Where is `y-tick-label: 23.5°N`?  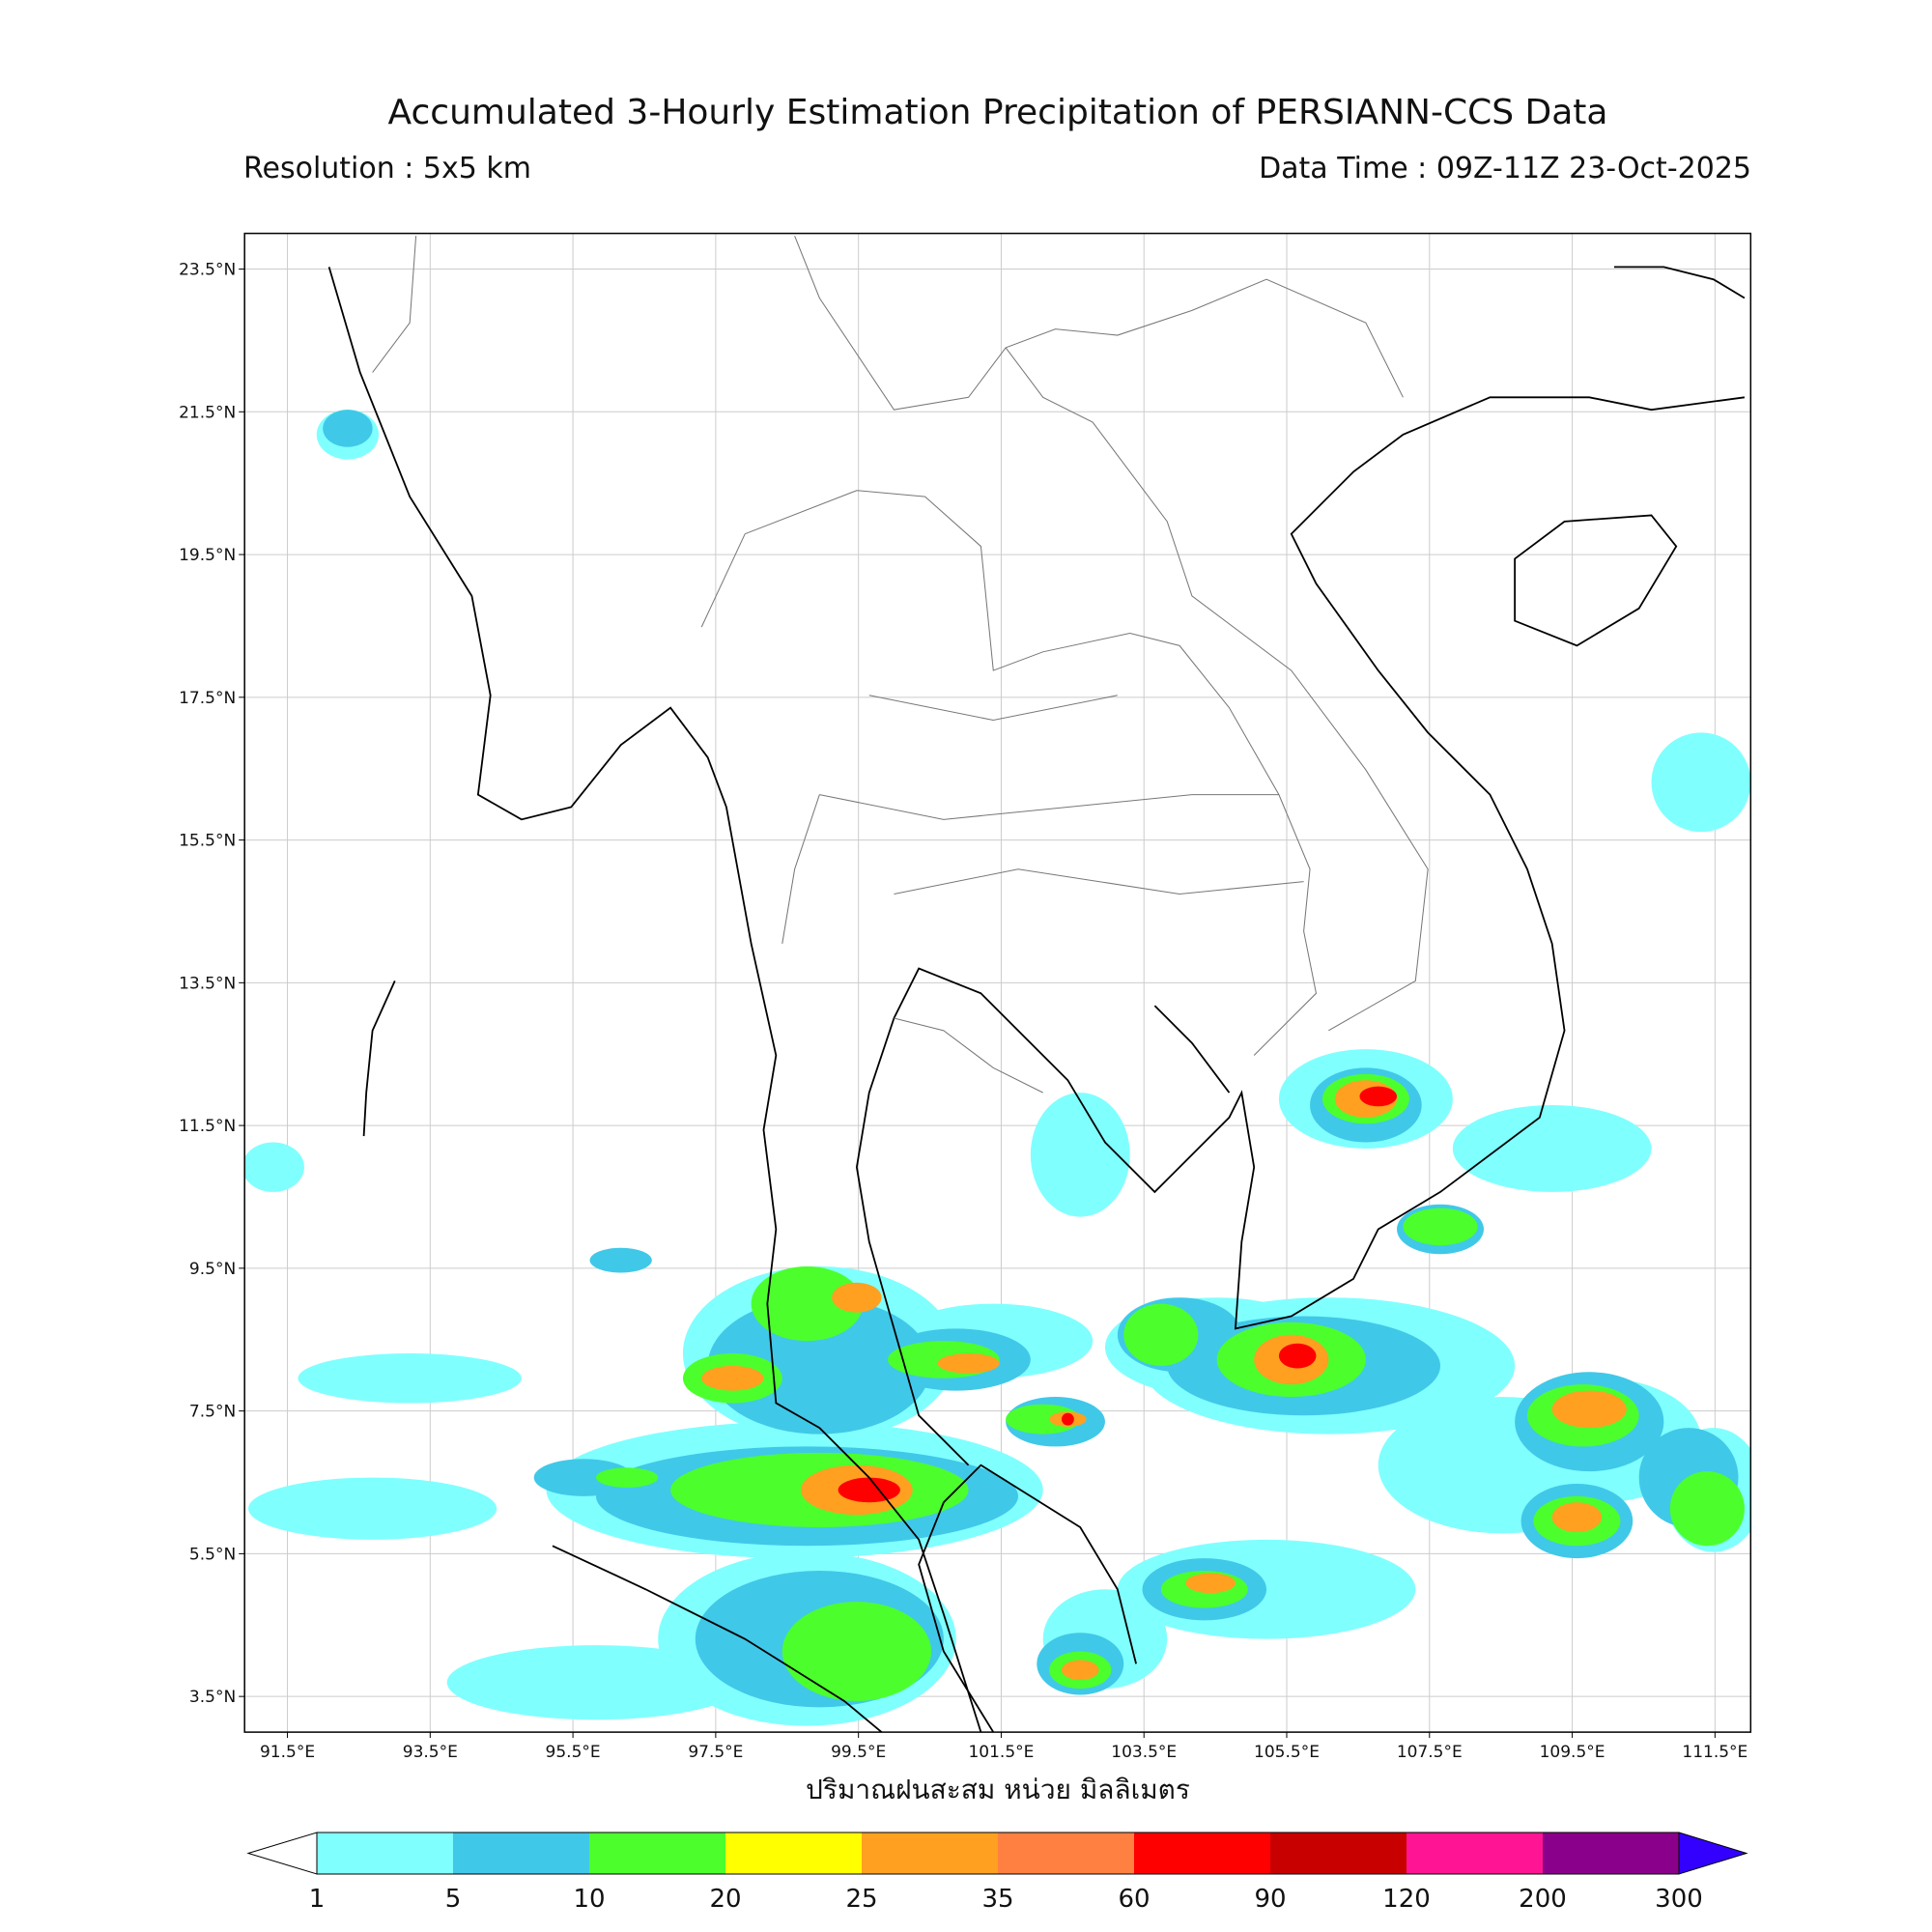 y-tick-label: 23.5°N is located at coordinates (207, 270).